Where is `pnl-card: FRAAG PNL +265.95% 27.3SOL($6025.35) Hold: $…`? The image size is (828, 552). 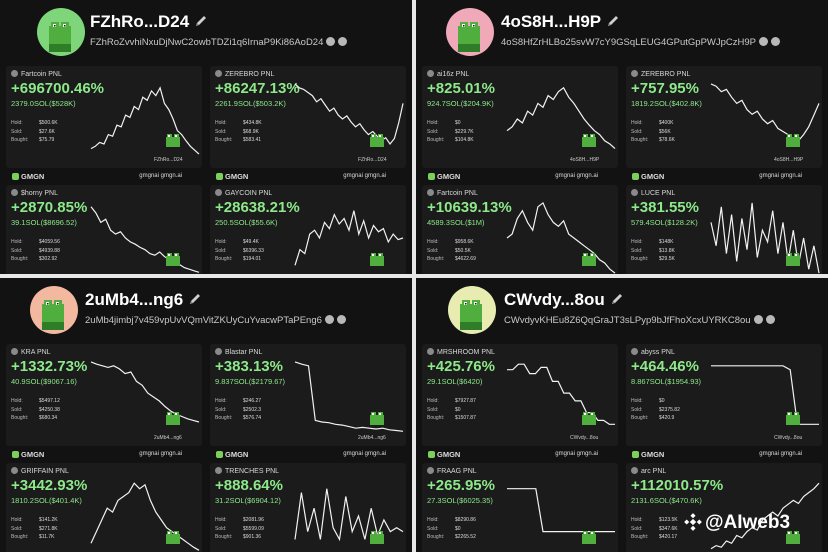
pnl-card: FRAAG PNL +265.95% 27.3SOL($6025.35) Hold: $… is located at coordinates (520, 507).